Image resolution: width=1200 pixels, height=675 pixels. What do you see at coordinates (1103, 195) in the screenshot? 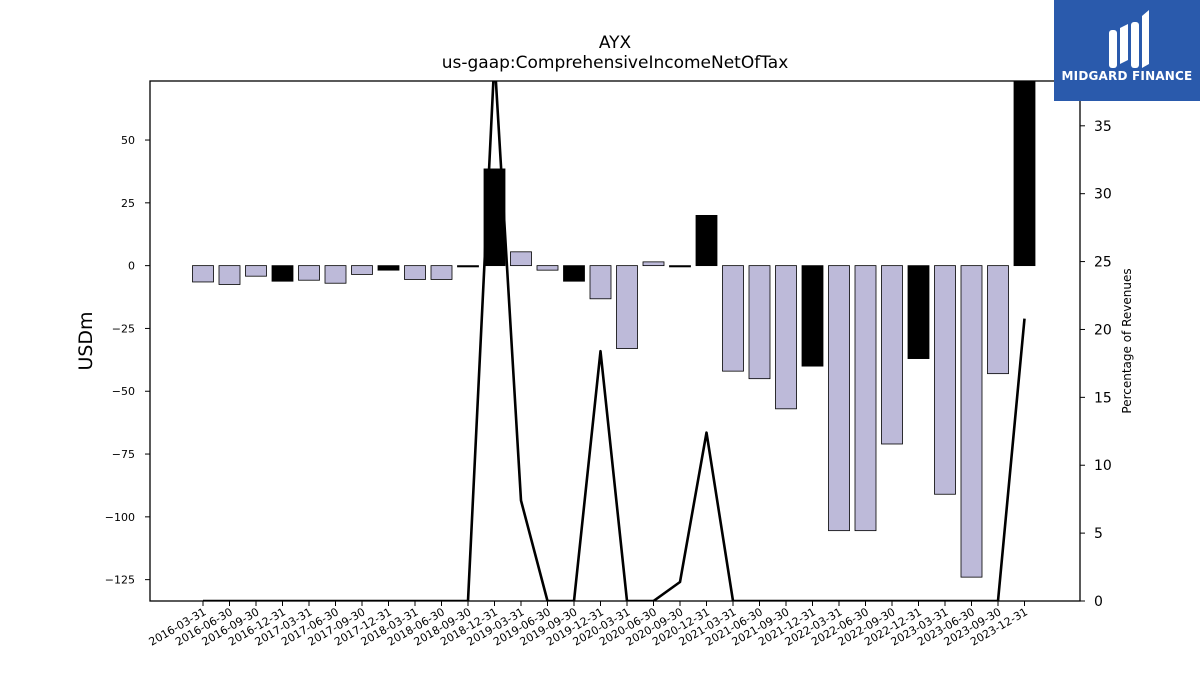
I see `y2-tick-label: 30` at bounding box center [1103, 195].